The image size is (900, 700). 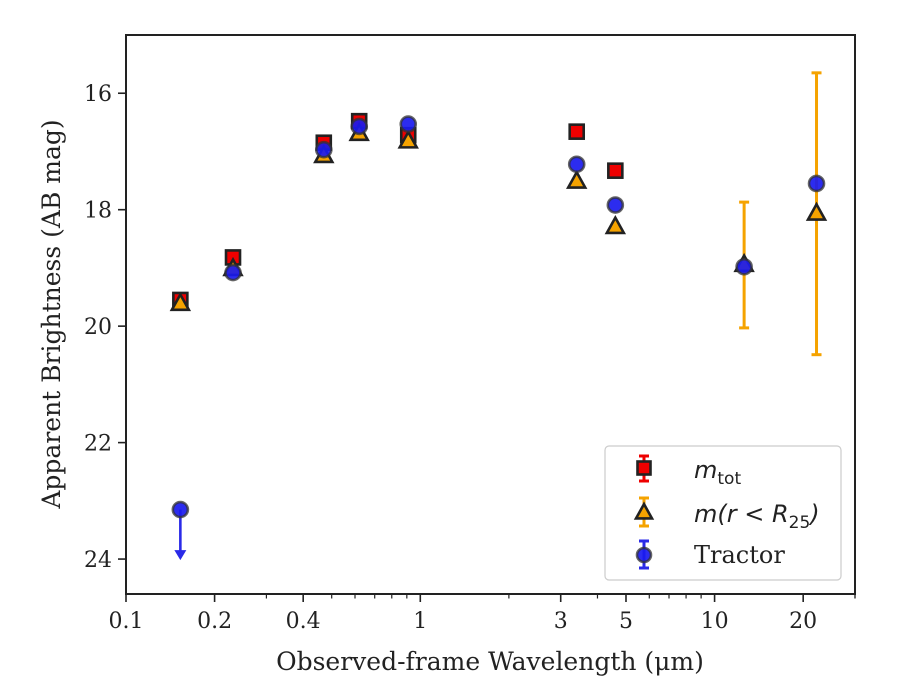 What do you see at coordinates (98, 444) in the screenshot?
I see `y-tick-label: 22` at bounding box center [98, 444].